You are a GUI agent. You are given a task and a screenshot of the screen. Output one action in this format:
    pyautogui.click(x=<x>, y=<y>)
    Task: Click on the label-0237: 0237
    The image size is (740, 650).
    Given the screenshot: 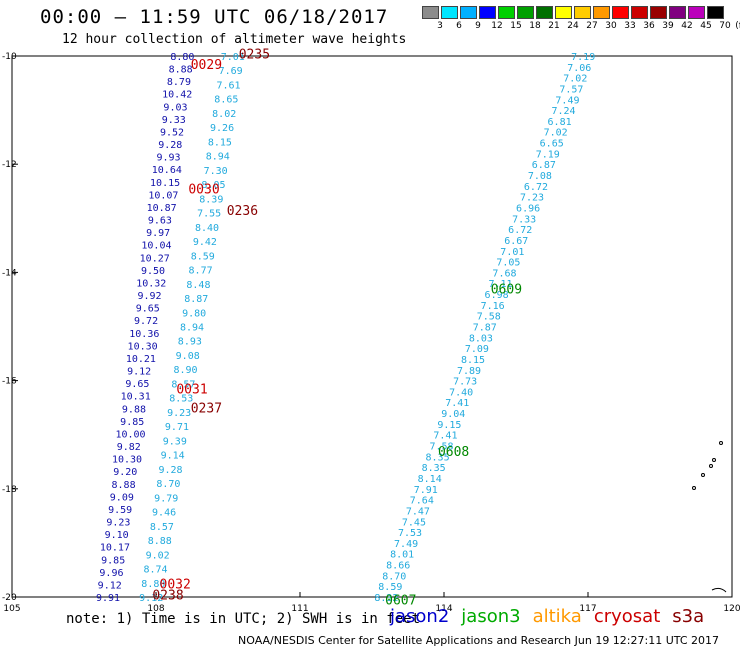 What is the action you would take?
    pyautogui.click(x=206, y=409)
    